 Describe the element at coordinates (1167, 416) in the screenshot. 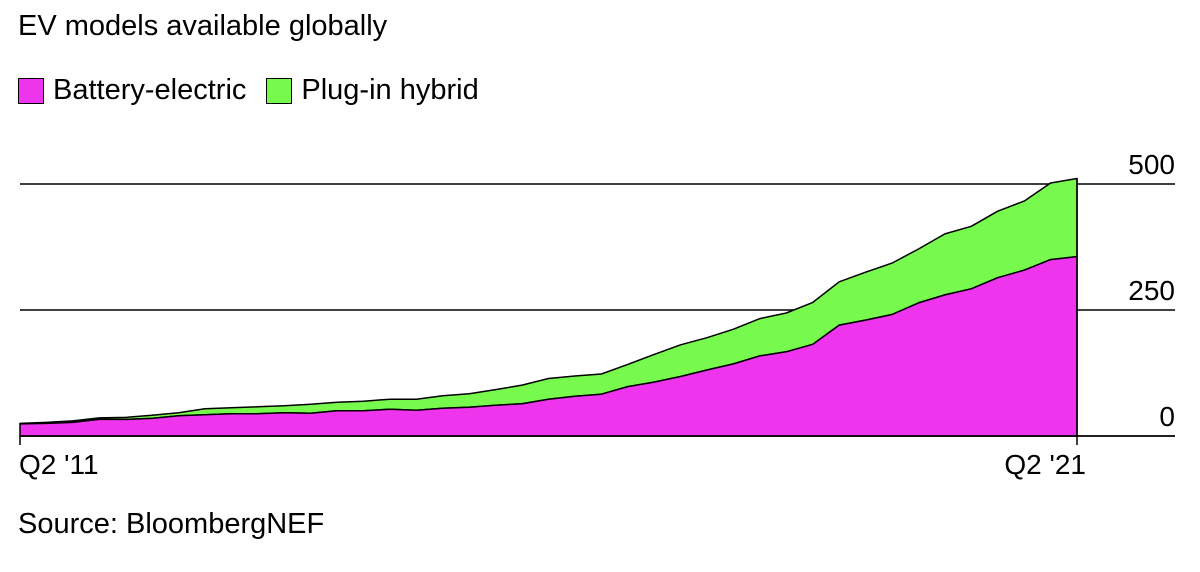

I see `y-tick-label-0: 0` at that location.